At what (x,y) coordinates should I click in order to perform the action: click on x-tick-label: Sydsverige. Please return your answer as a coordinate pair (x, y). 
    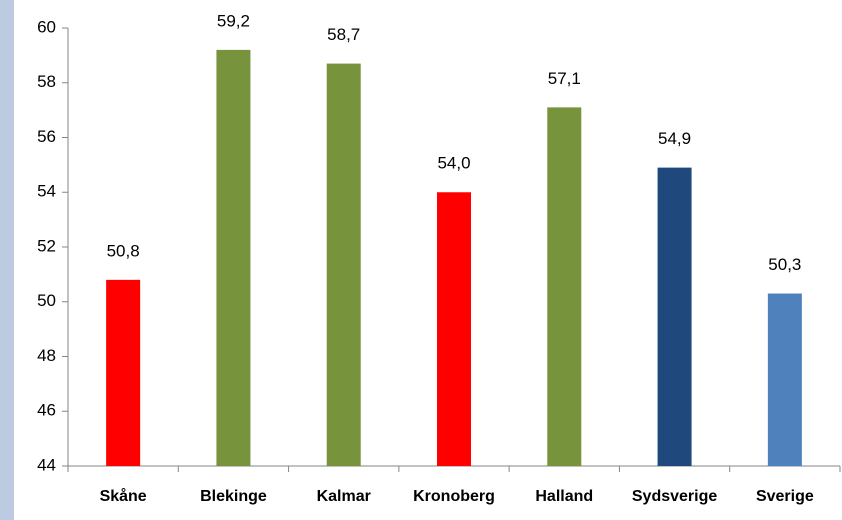
    Looking at the image, I should click on (674, 496).